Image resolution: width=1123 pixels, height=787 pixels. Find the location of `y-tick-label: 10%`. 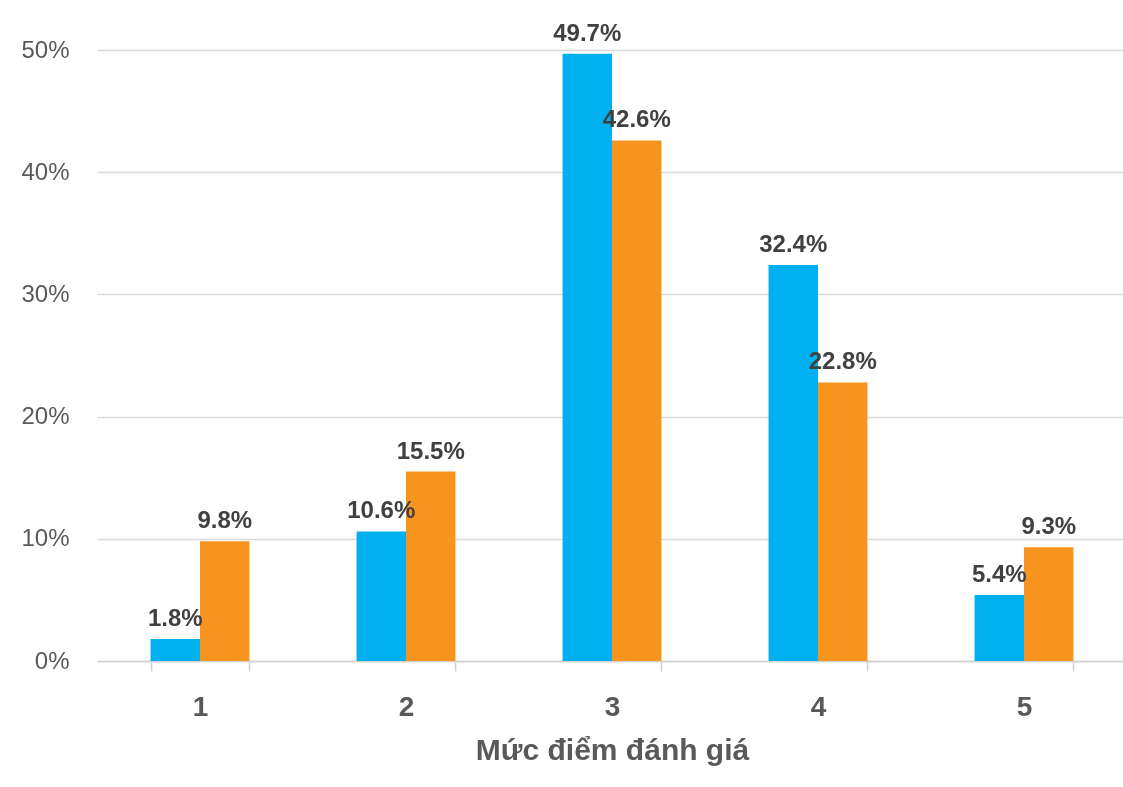

y-tick-label: 10% is located at coordinates (45, 538).